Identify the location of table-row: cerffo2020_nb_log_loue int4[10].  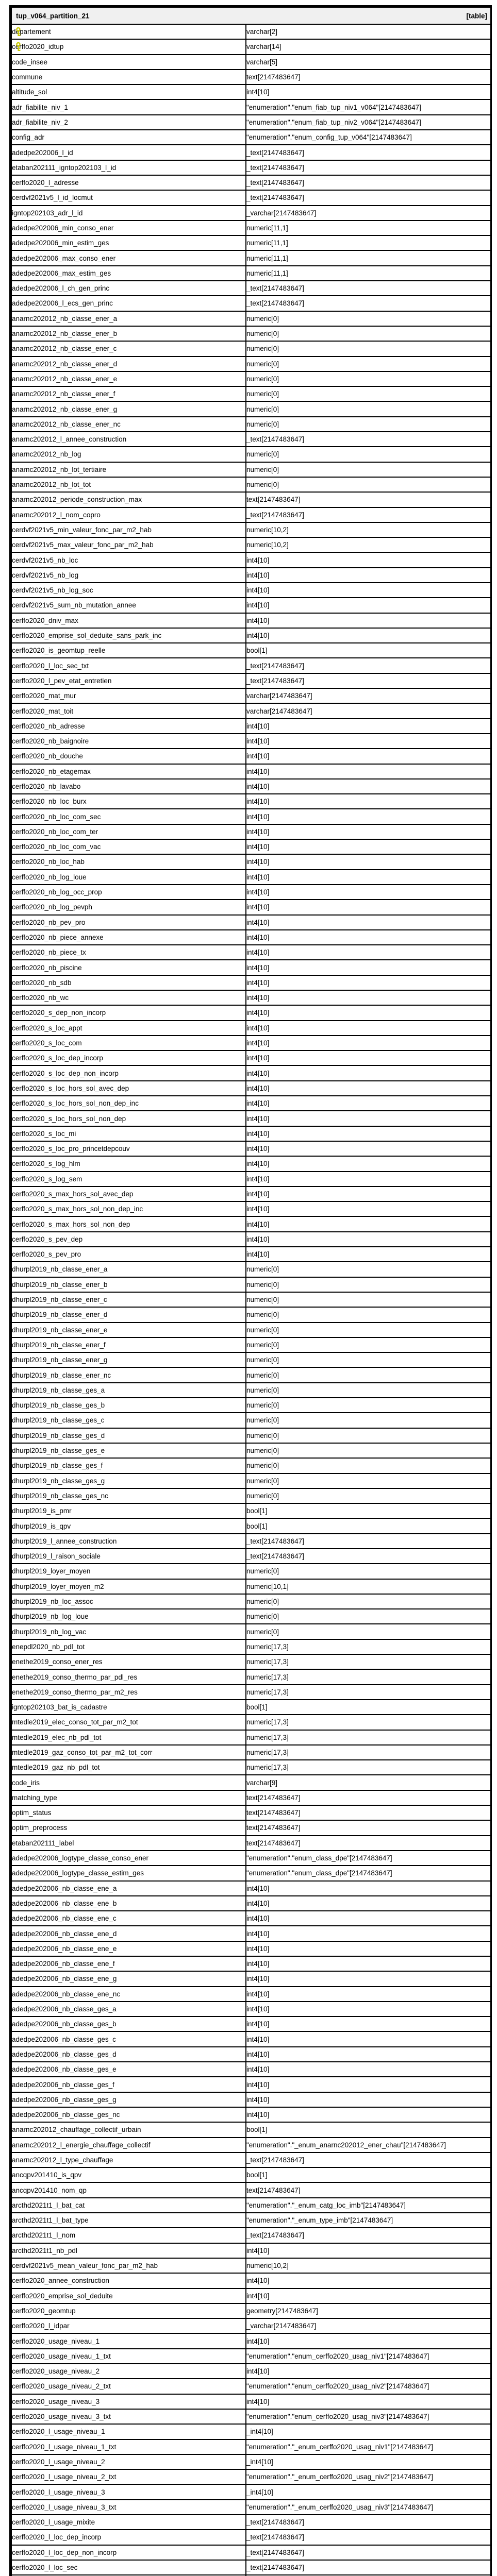
(251, 877).